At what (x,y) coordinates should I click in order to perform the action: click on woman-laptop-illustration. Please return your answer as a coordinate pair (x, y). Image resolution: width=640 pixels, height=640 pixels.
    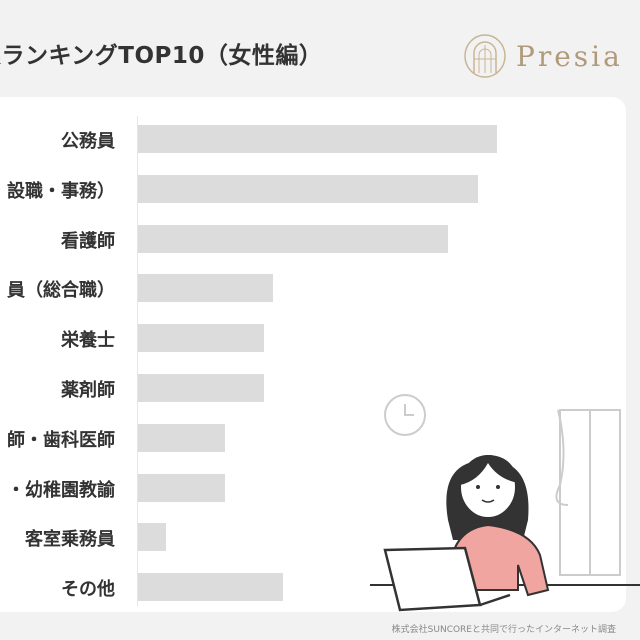
    Looking at the image, I should click on (505, 503).